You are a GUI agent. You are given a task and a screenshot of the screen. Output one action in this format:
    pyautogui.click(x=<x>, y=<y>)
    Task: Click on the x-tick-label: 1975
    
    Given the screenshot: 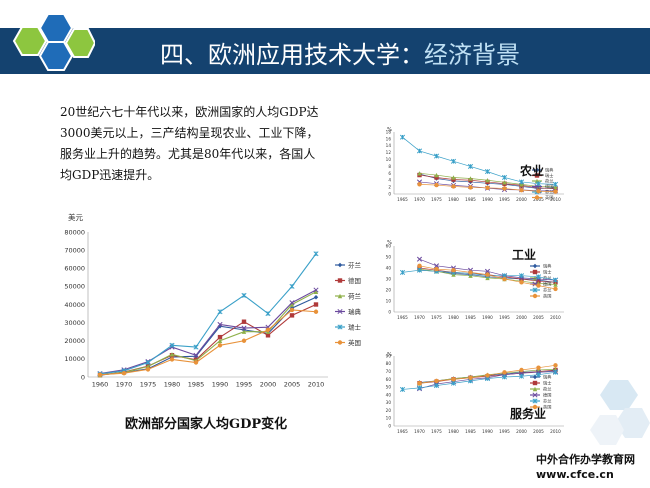 What is the action you would take?
    pyautogui.click(x=436, y=317)
    